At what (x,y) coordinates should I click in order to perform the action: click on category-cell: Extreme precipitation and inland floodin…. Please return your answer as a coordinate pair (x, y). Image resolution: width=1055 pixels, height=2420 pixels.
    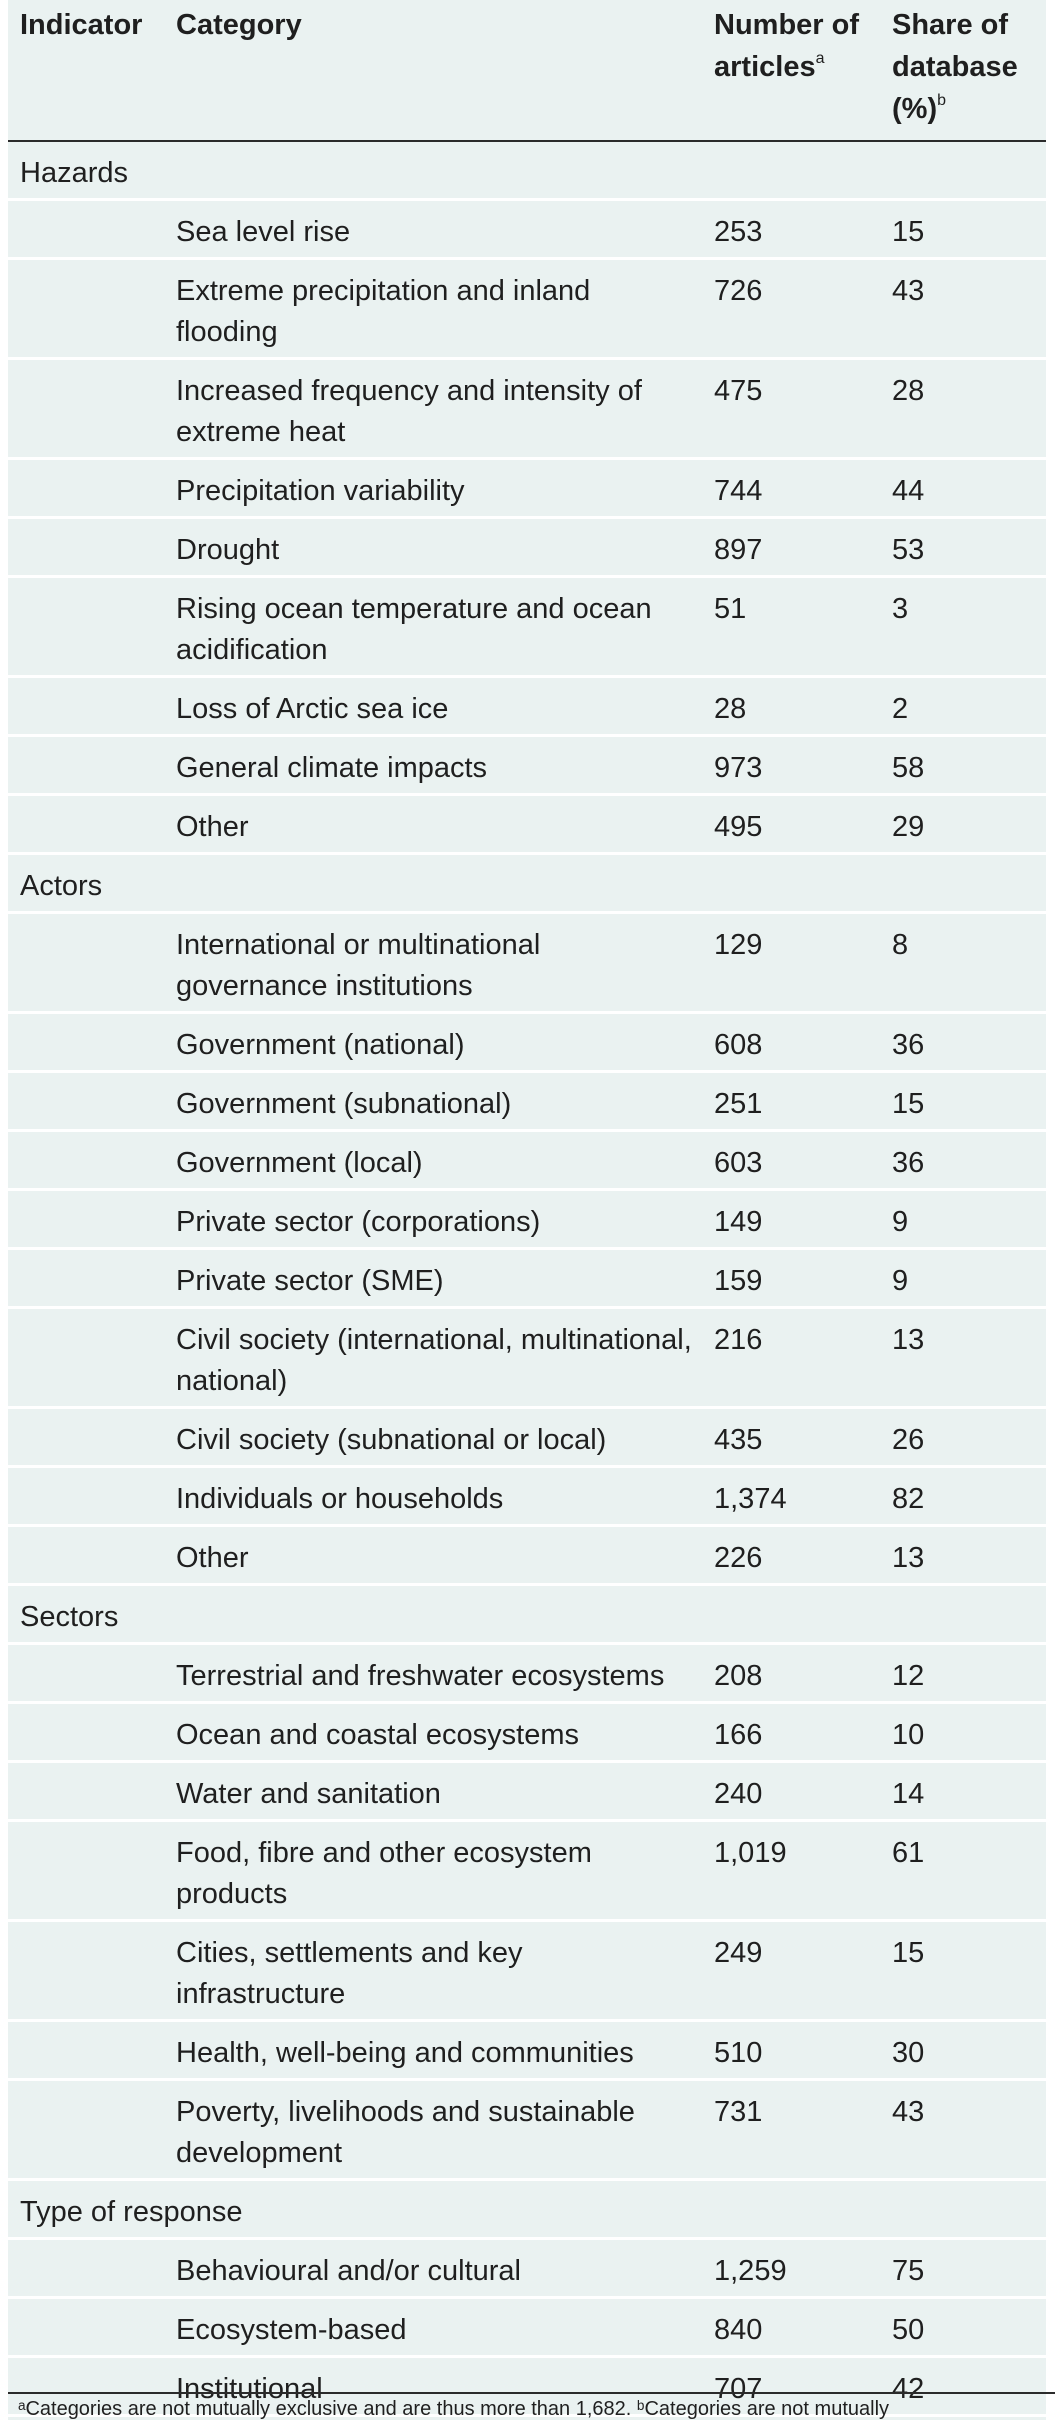
    Looking at the image, I should click on (433, 310).